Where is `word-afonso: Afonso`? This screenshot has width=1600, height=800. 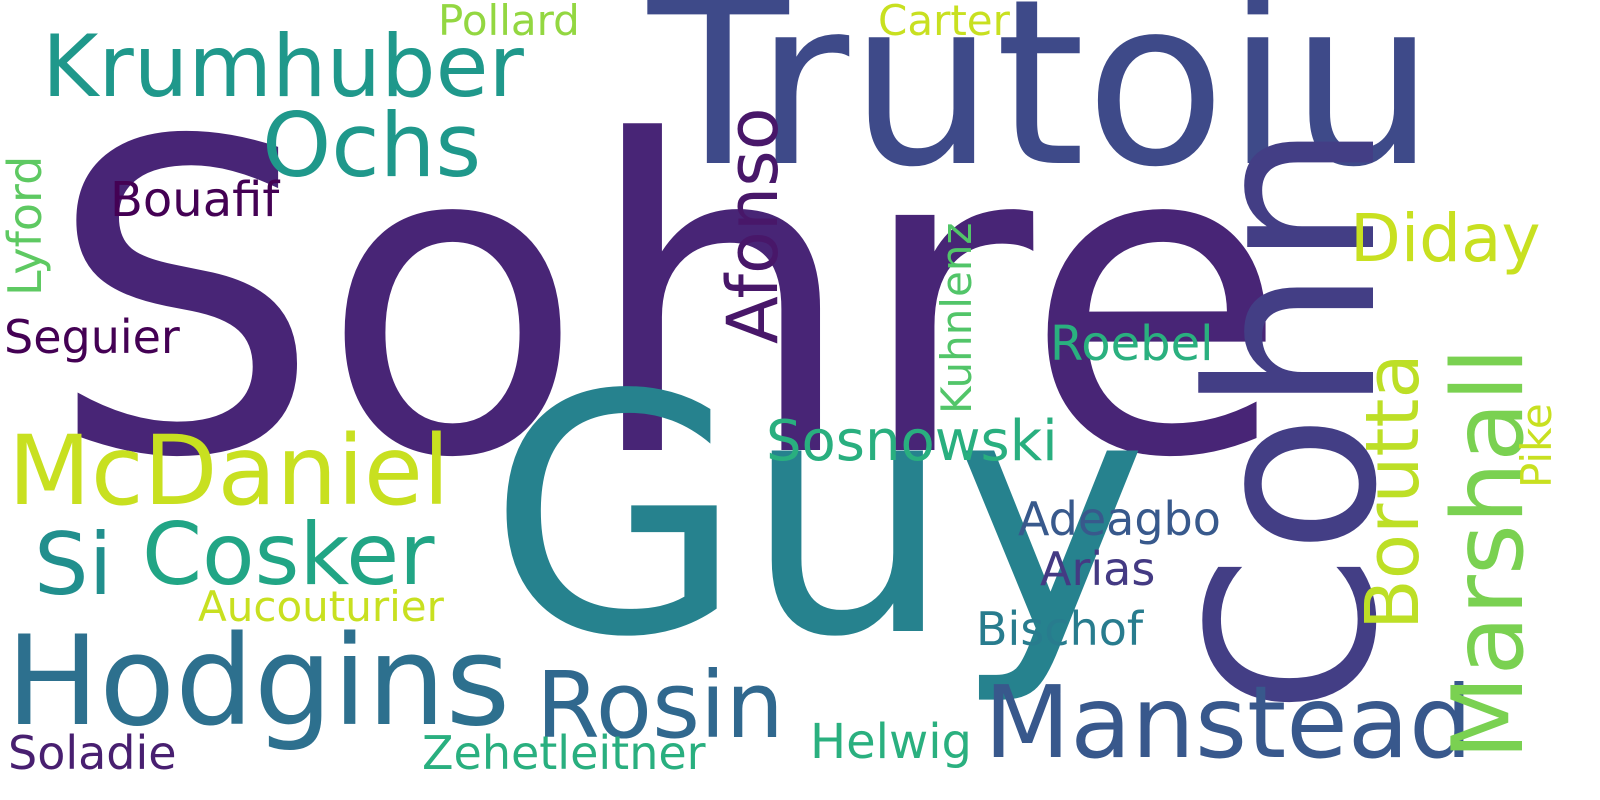
word-afonso: Afonso is located at coordinates (753, 225).